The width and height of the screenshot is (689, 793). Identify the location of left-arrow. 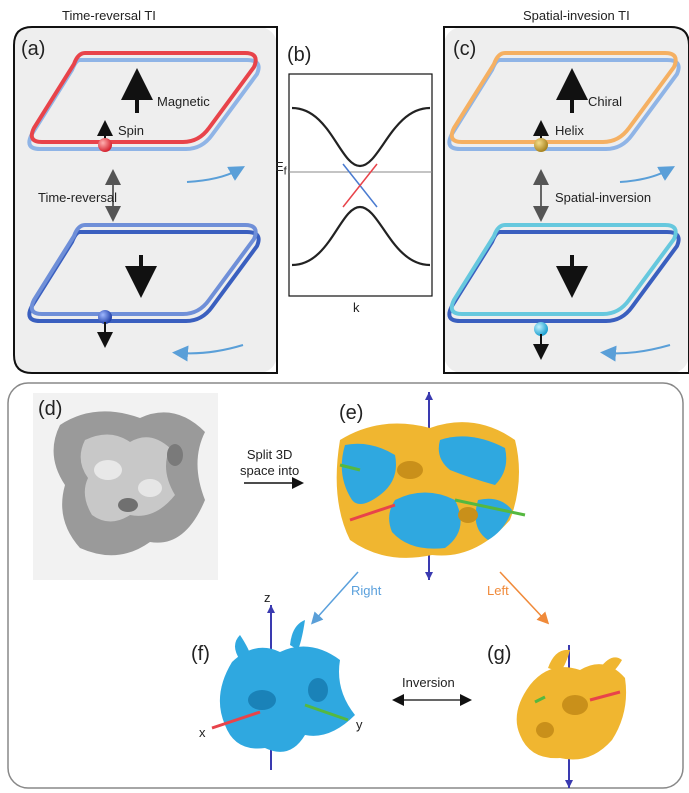
(524, 598).